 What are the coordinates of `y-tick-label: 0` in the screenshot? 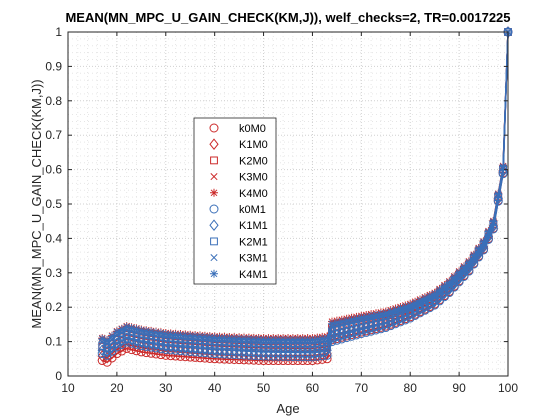 It's located at (58, 376).